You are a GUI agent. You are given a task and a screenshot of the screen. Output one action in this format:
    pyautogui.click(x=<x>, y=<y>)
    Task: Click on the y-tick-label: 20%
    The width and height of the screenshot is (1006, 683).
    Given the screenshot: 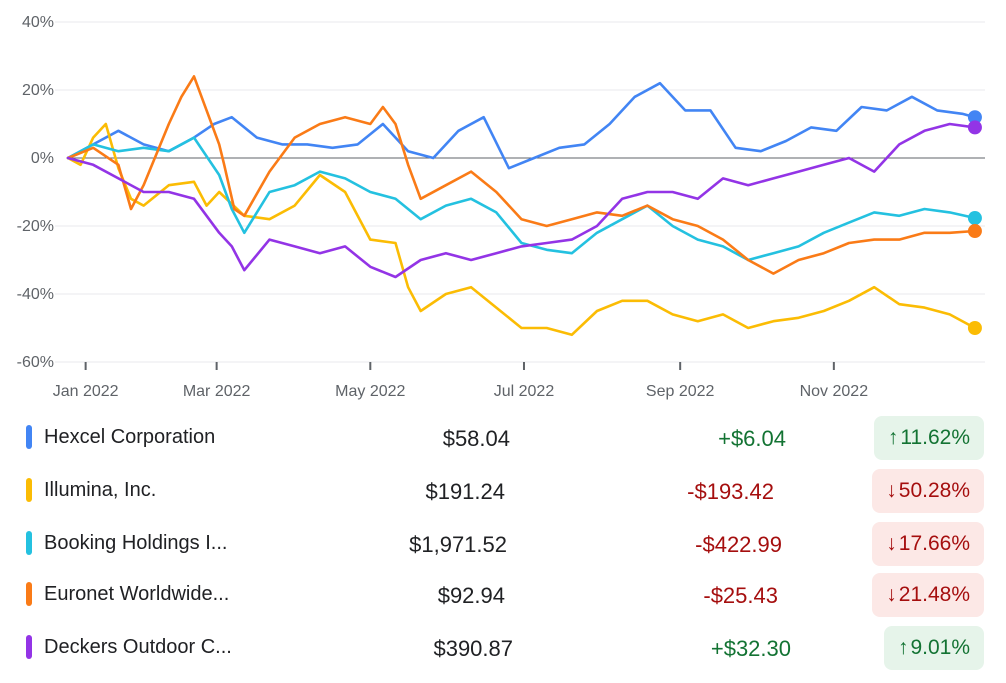 What is the action you would take?
    pyautogui.click(x=38, y=90)
    